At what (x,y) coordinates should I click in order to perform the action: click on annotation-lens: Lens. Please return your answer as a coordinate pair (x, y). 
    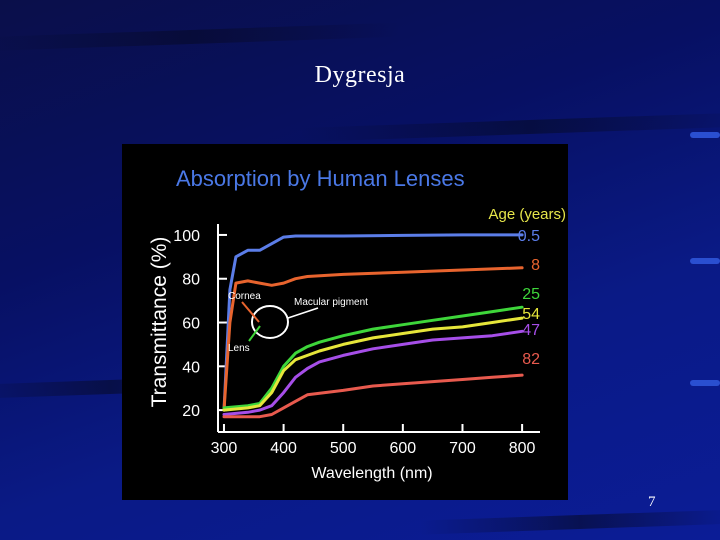
    Looking at the image, I should click on (239, 348).